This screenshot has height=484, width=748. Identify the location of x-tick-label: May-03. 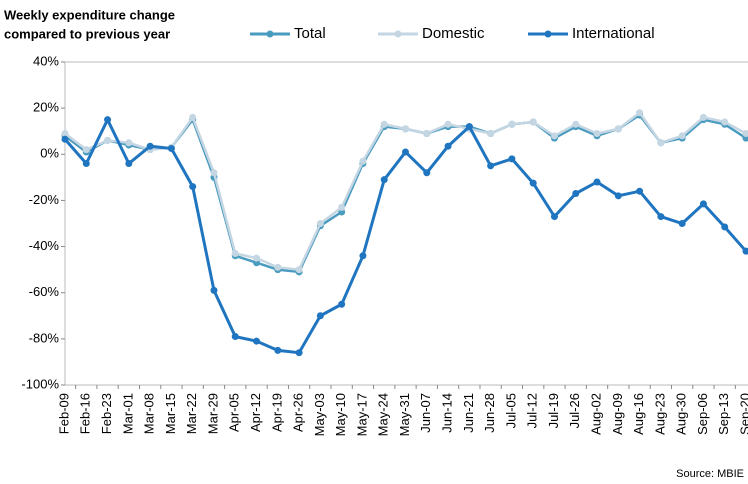
(319, 414).